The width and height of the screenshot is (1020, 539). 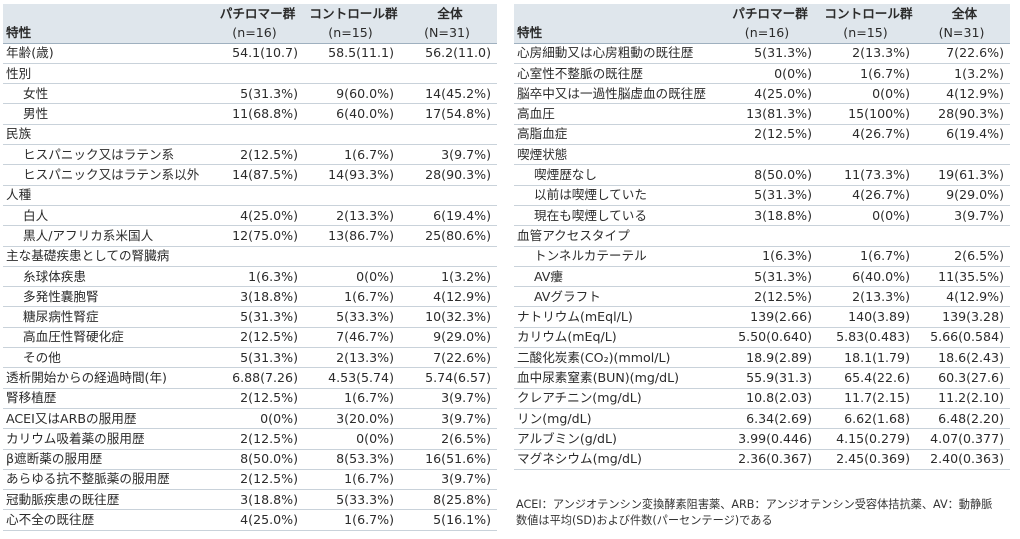 What do you see at coordinates (867, 33) in the screenshot?
I see `n-control: (n=15)` at bounding box center [867, 33].